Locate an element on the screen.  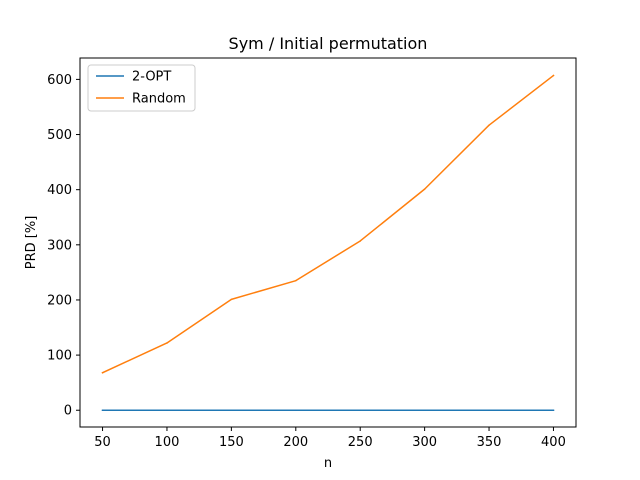
y-tick-label: 100 is located at coordinates (59, 356).